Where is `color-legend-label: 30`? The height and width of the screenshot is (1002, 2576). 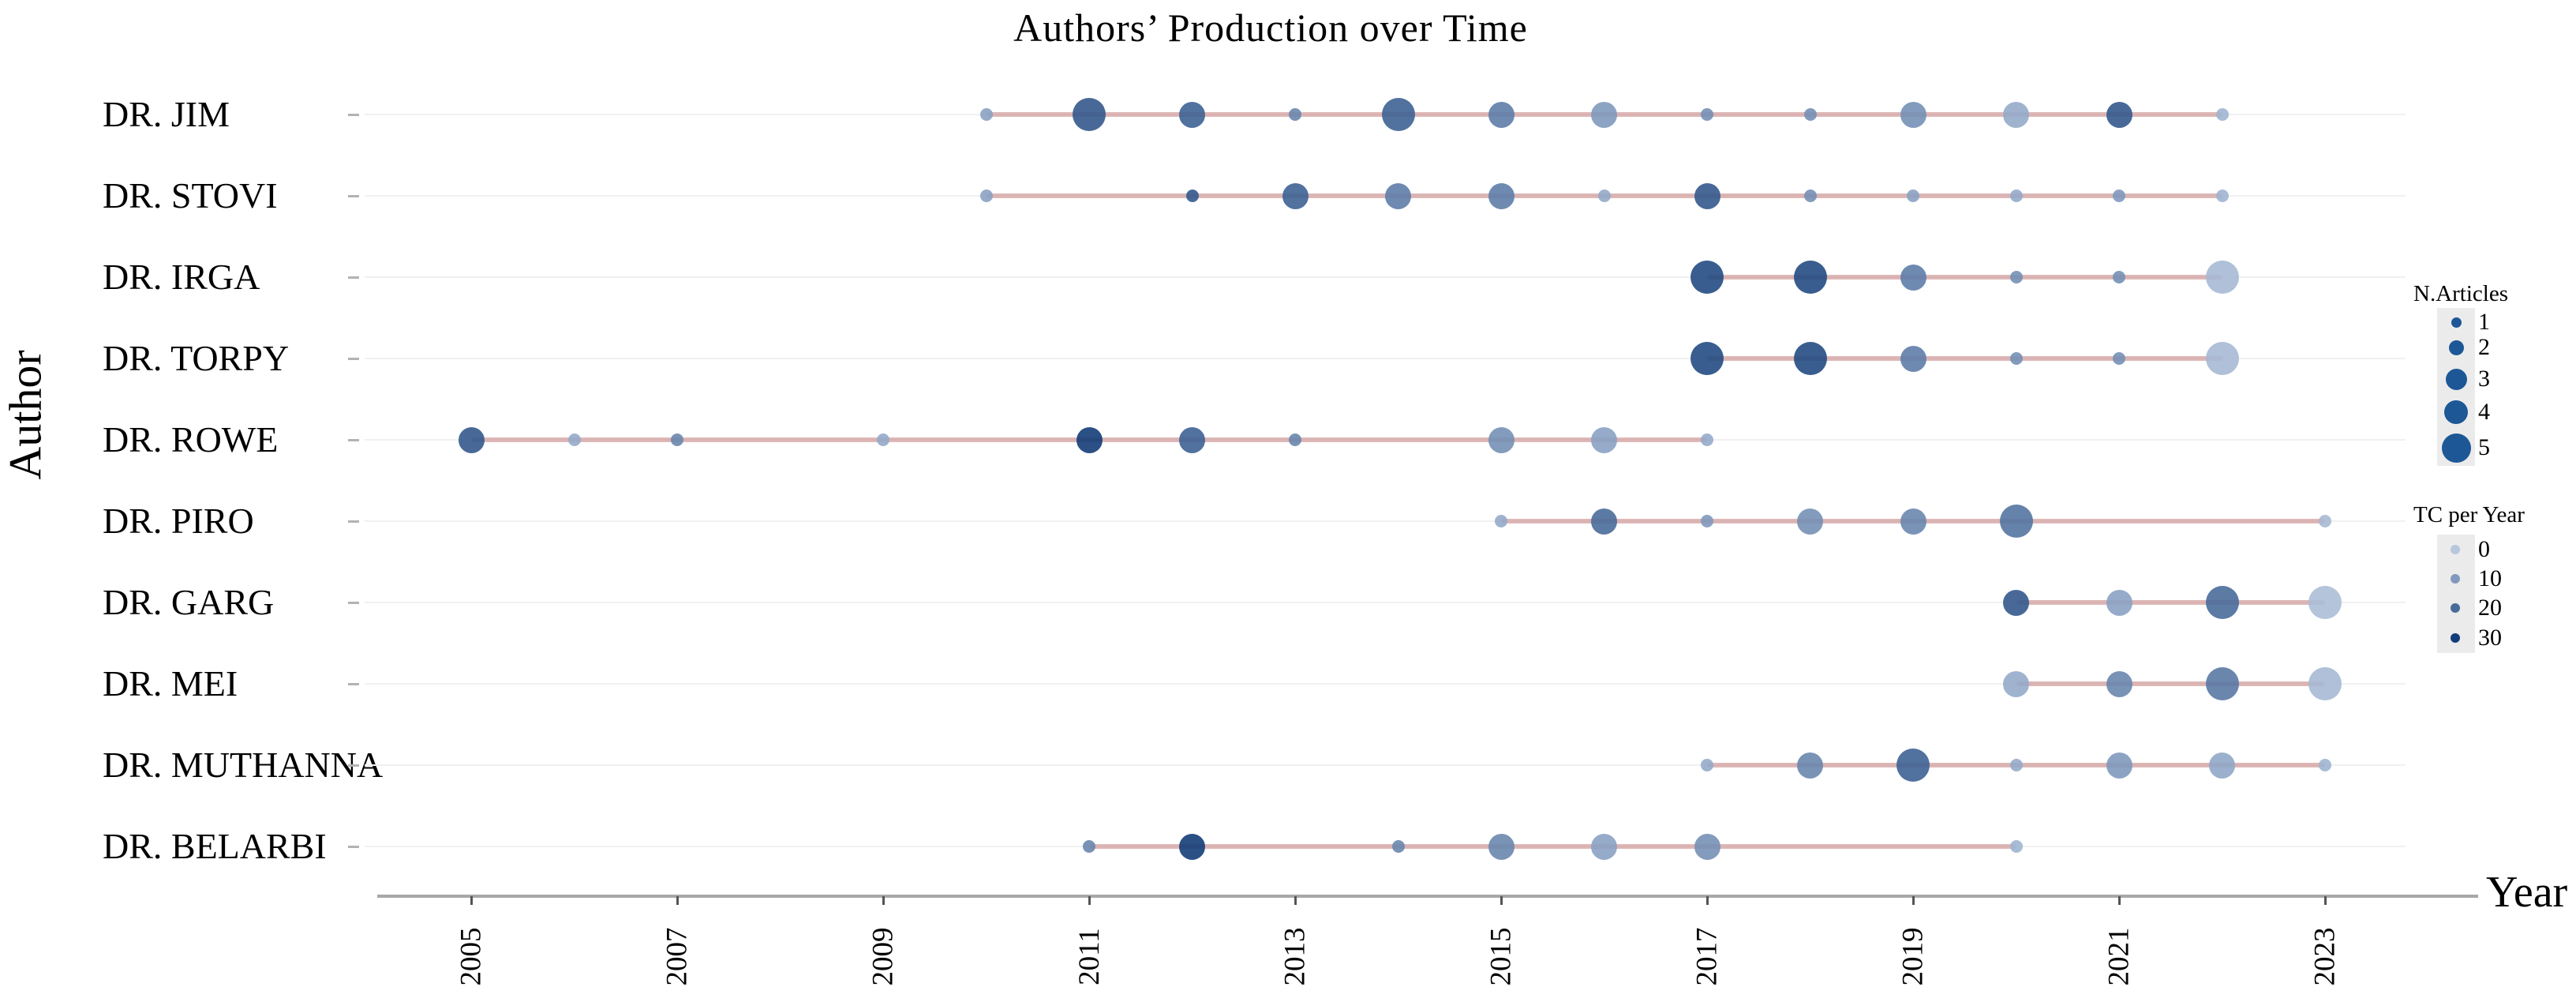
color-legend-label: 30 is located at coordinates (2490, 638).